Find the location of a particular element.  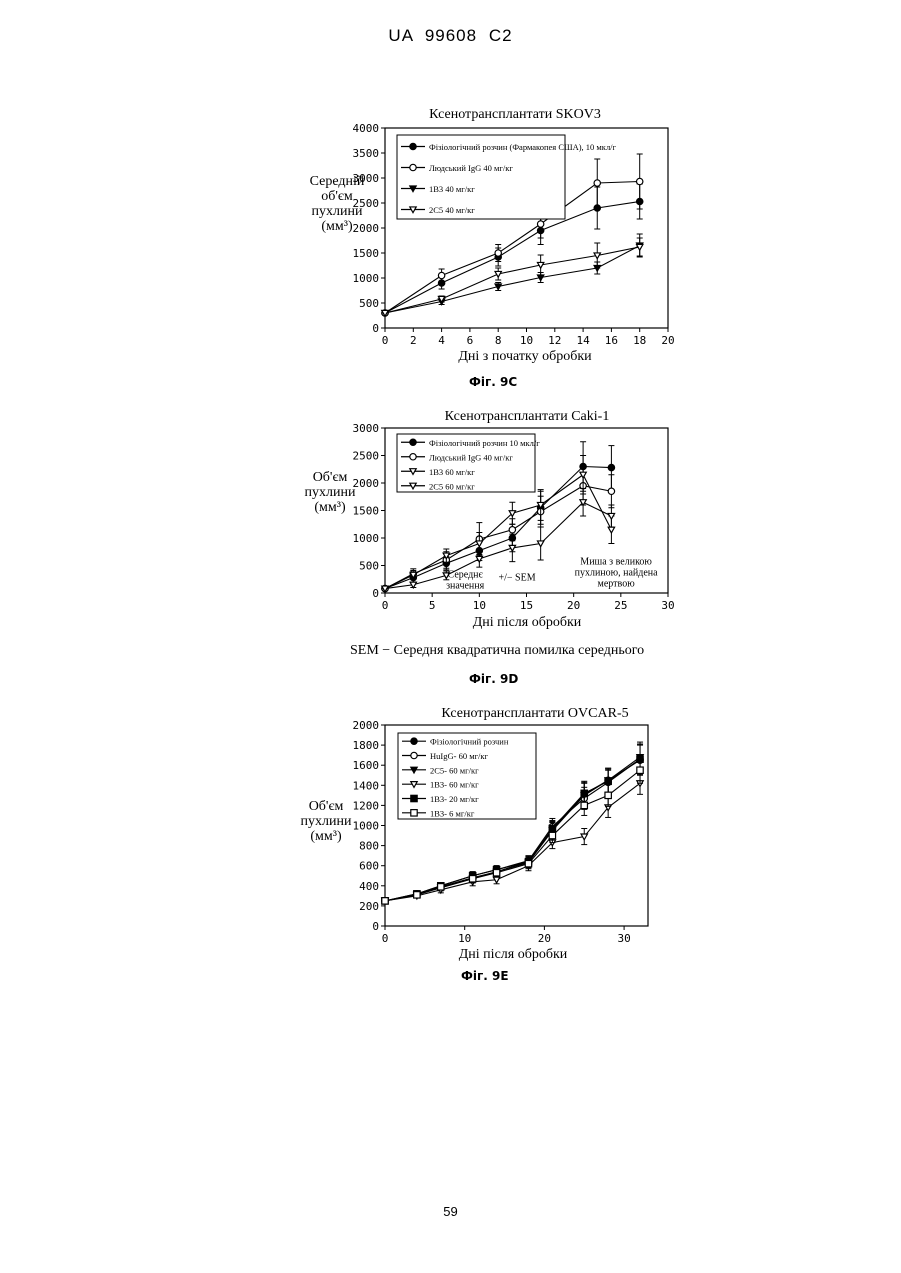

x-tick-label: 4 is located at coordinates (441, 340).